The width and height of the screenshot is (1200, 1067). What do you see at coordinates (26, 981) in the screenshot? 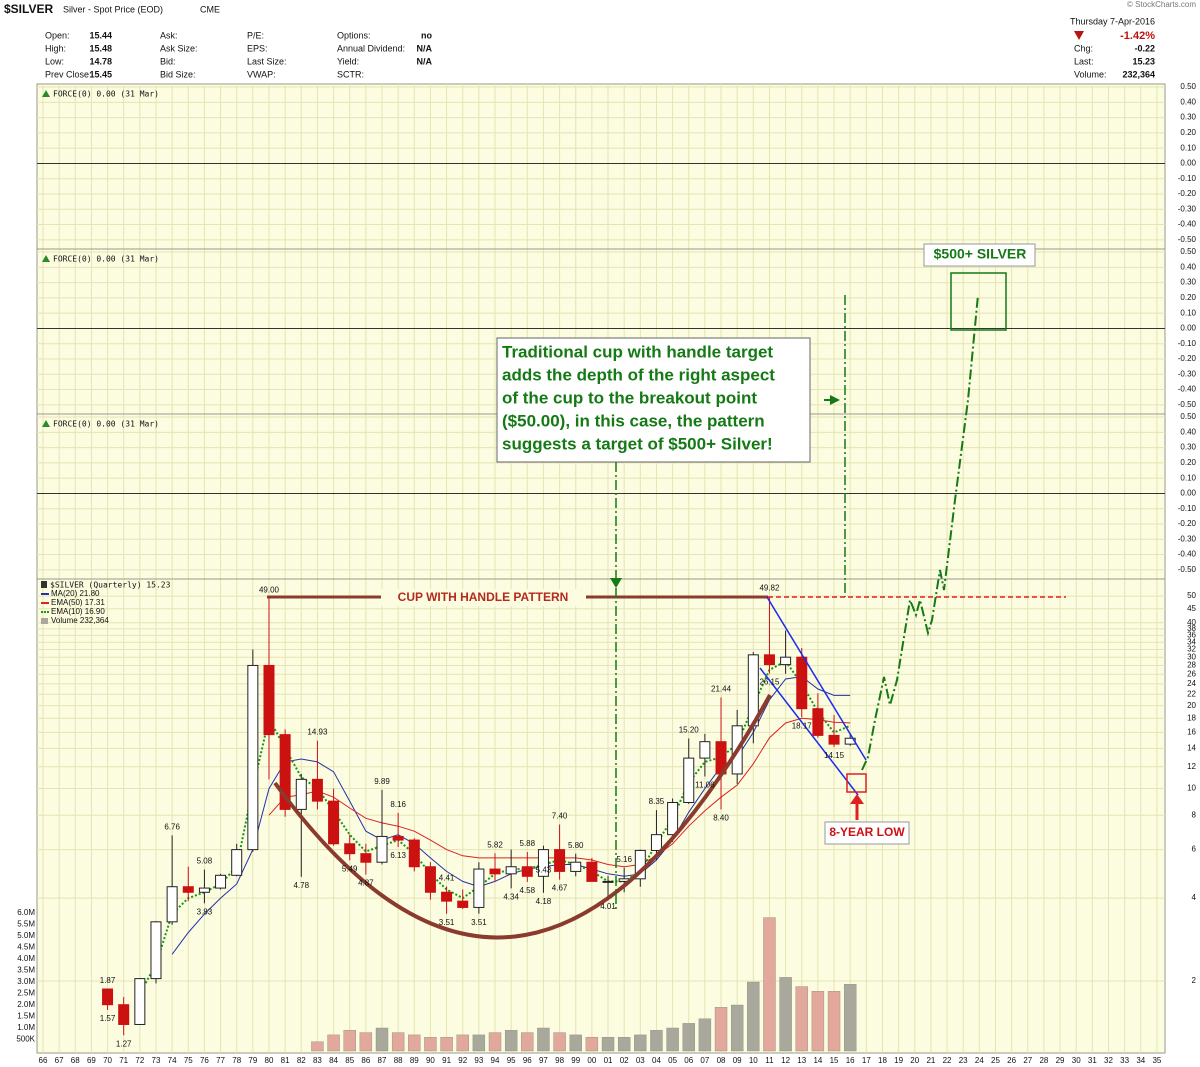
I see `volume-tick-label: 3.0M` at bounding box center [26, 981].